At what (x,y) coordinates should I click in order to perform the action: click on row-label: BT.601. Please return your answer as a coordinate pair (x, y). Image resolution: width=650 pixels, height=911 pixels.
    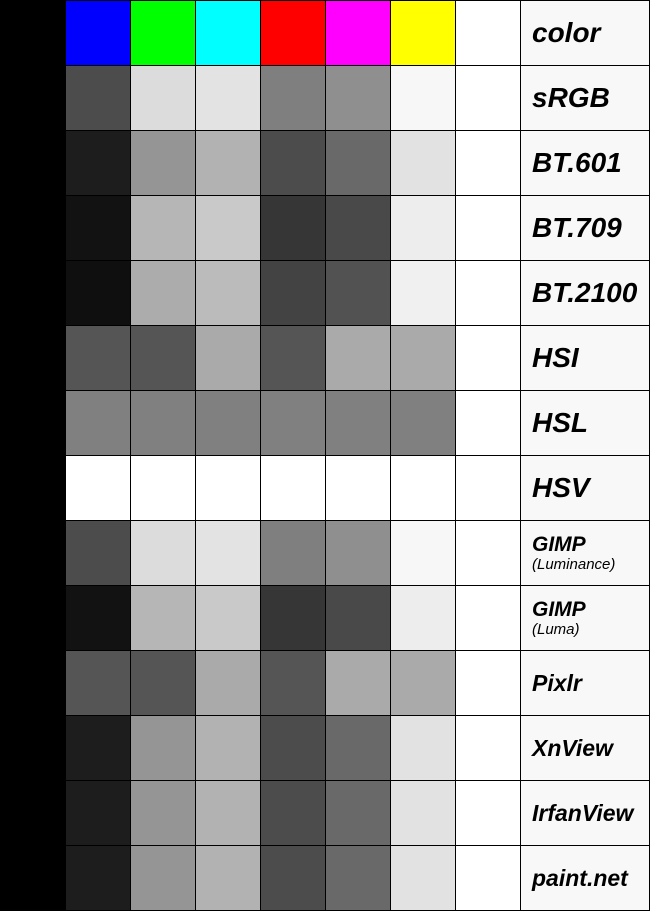
    Looking at the image, I should click on (585, 163).